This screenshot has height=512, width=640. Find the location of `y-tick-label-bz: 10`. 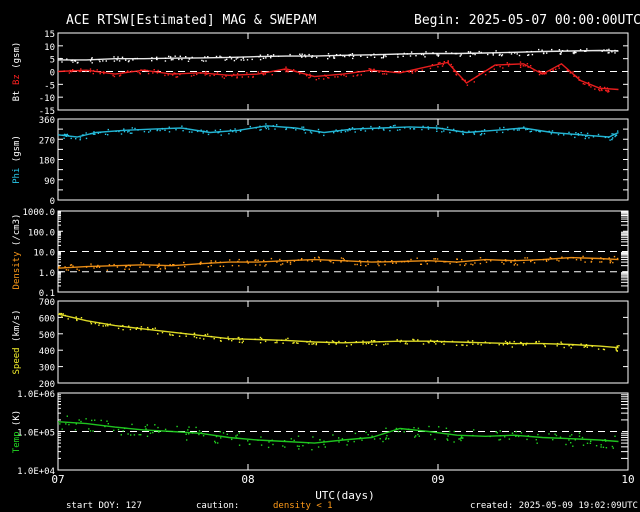

y-tick-label-bz: 10 is located at coordinates (49, 48).